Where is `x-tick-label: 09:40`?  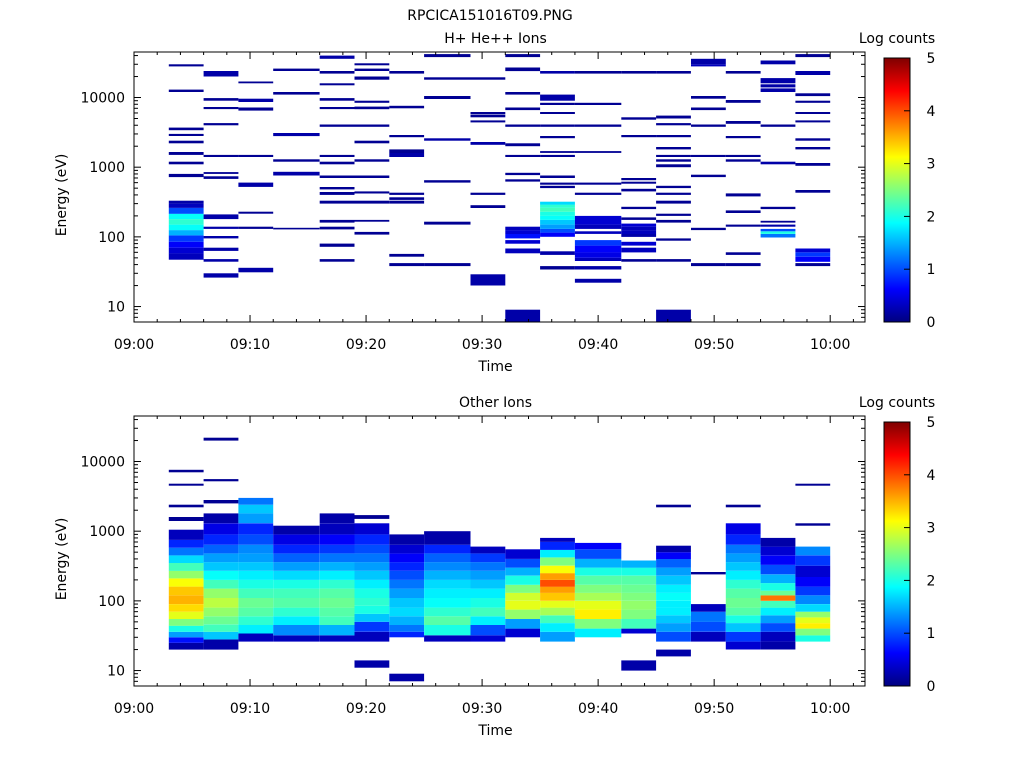
x-tick-label: 09:40 is located at coordinates (598, 709).